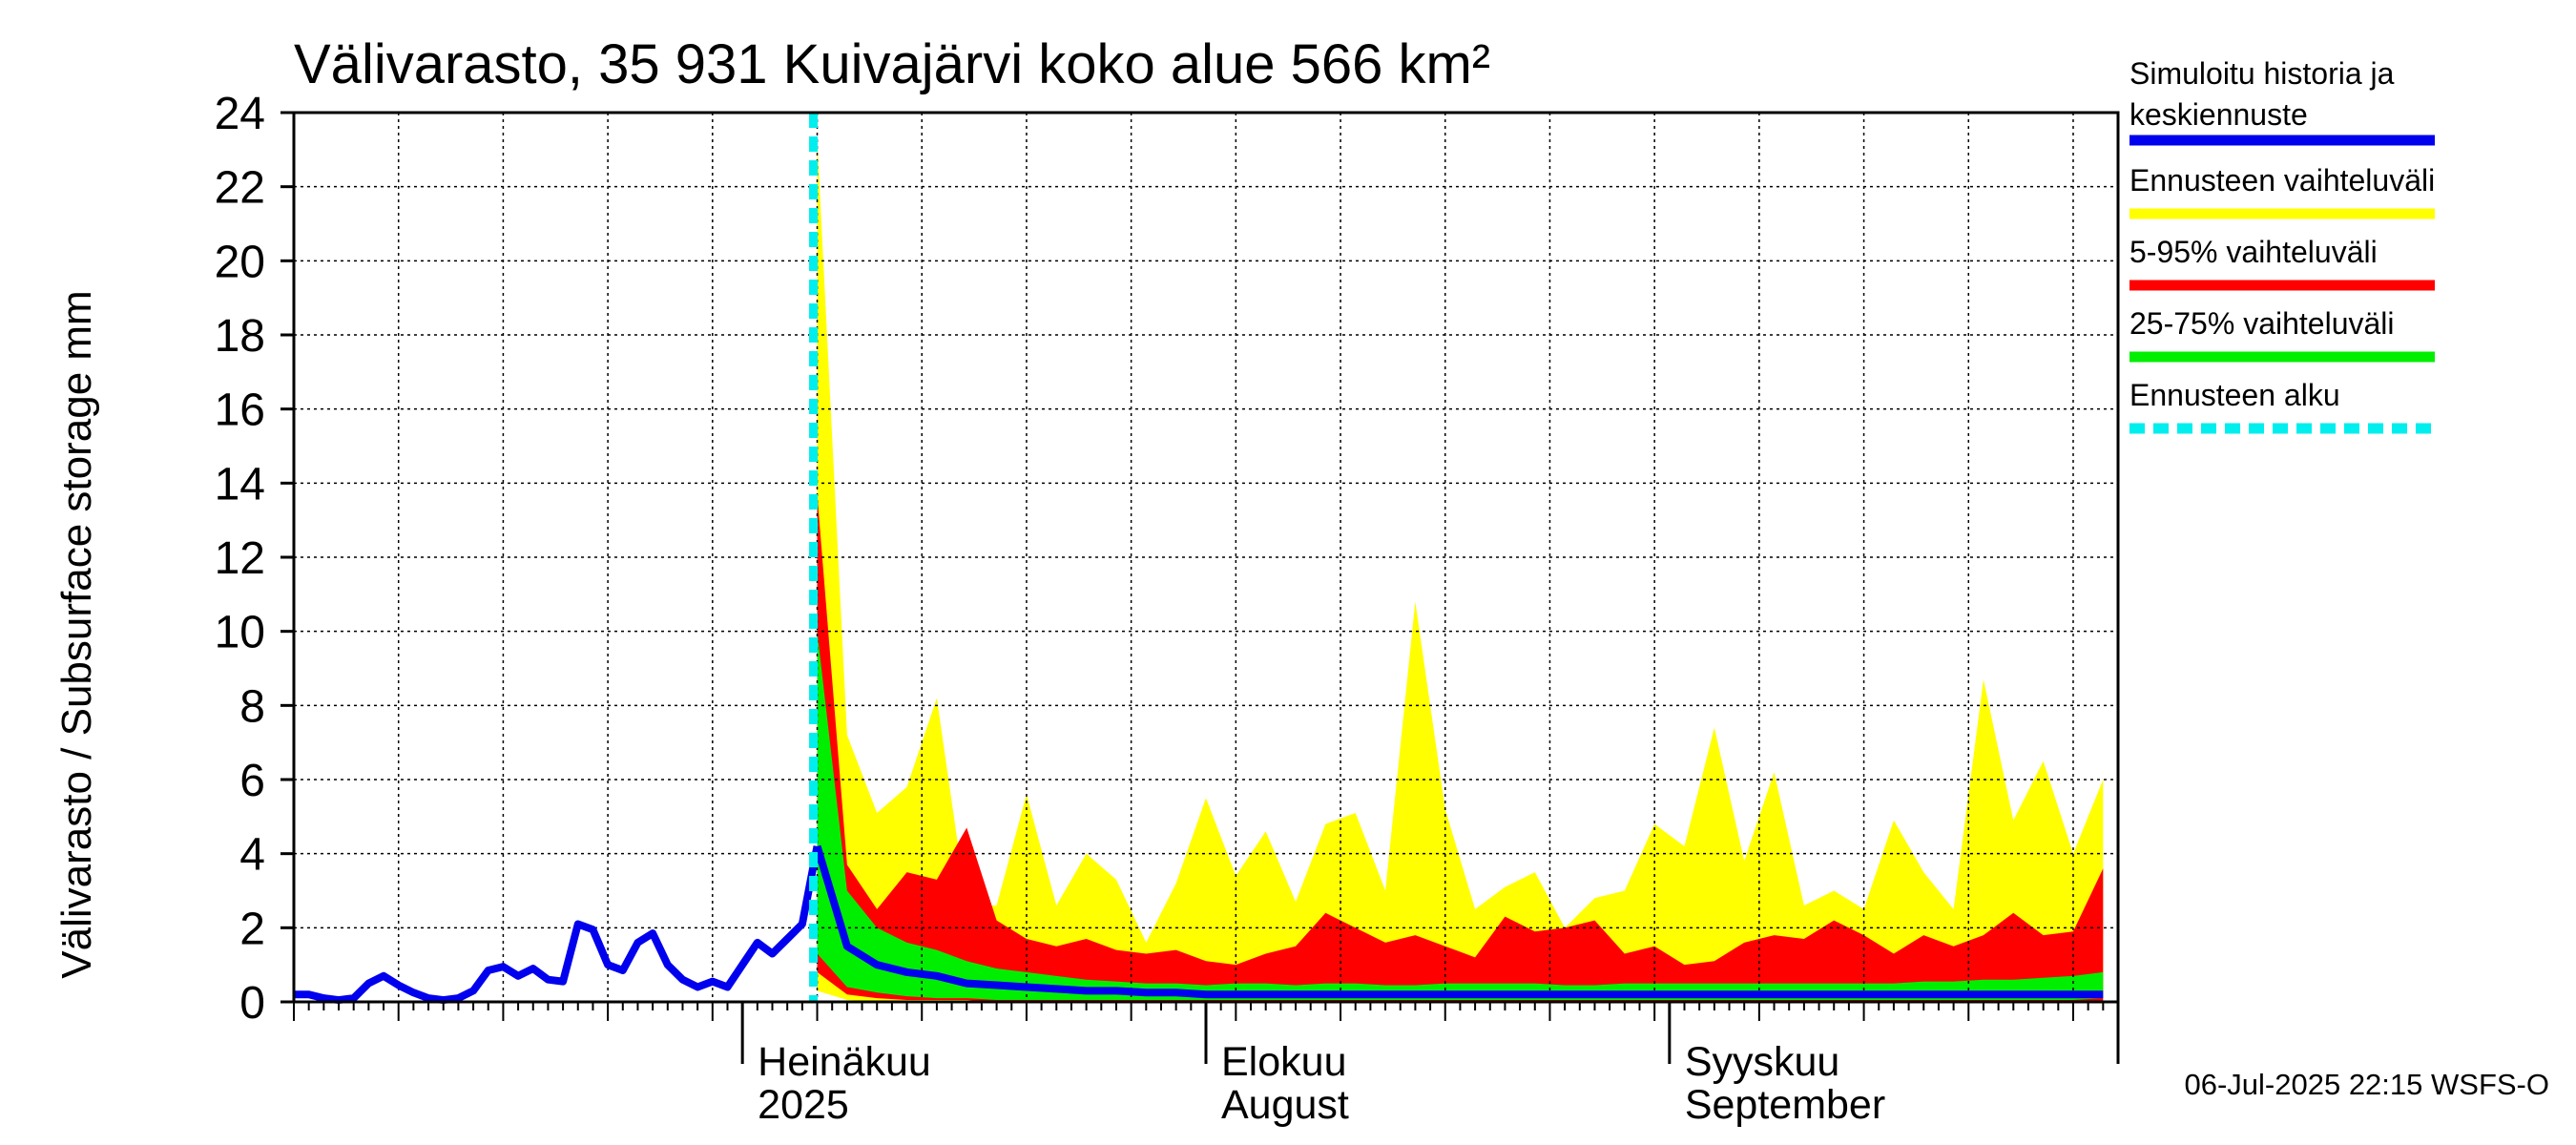 The width and height of the screenshot is (2576, 1145). What do you see at coordinates (76, 634) in the screenshot?
I see `y-axis-label: Välivarasto / Subsurface storage mm` at bounding box center [76, 634].